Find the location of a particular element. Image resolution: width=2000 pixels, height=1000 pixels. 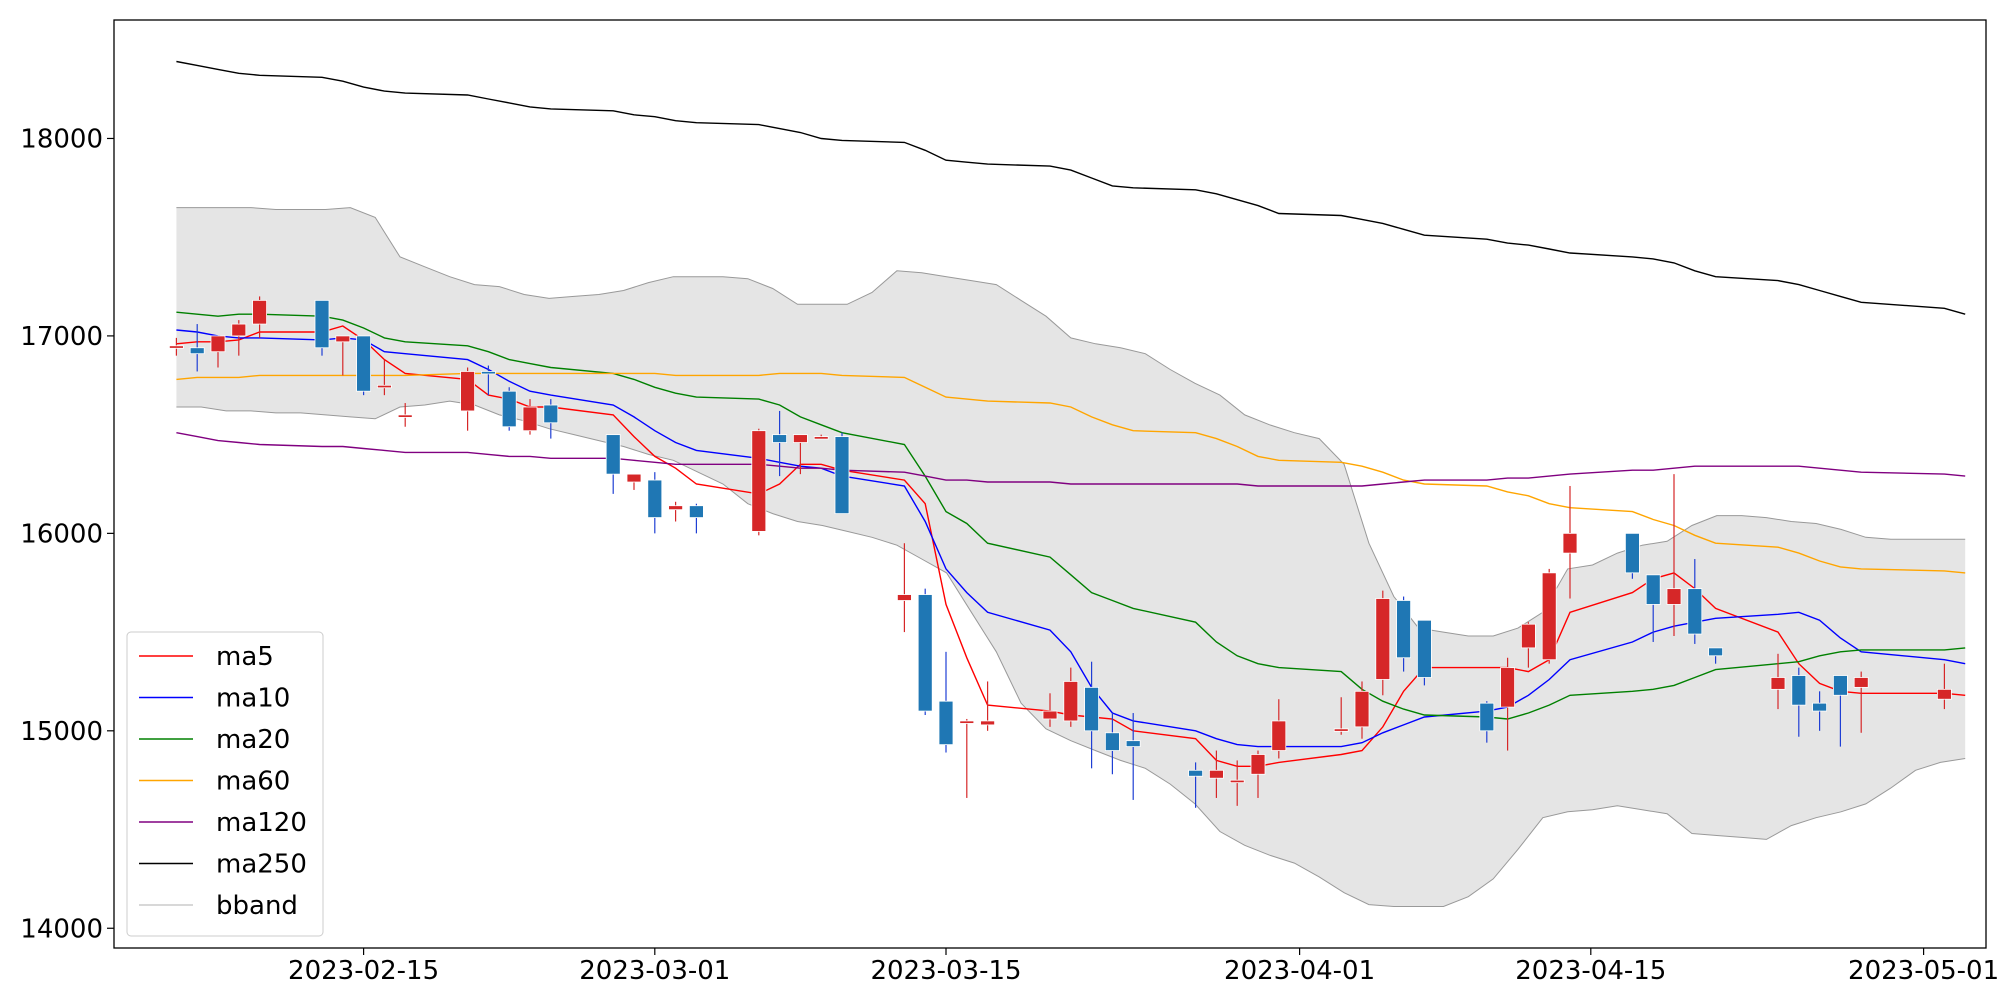

legend-box is located at coordinates (225, 784).